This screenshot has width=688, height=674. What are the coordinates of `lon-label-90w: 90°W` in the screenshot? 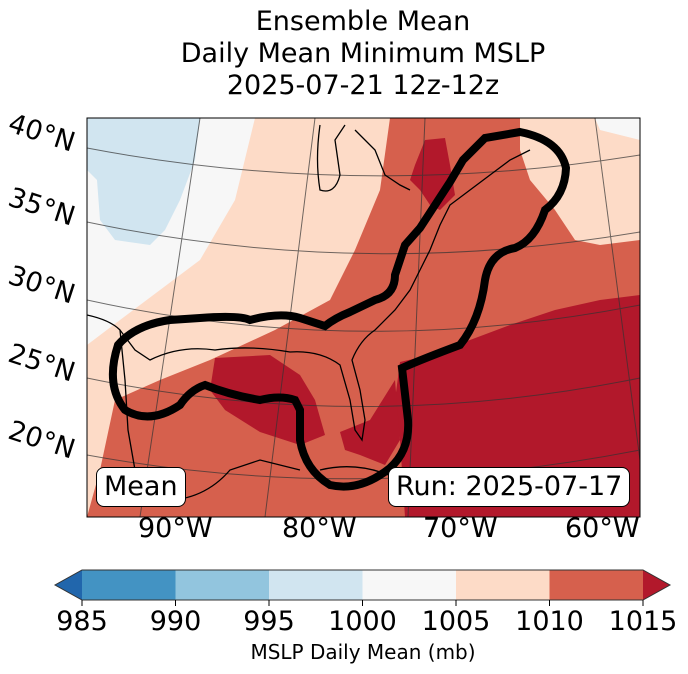 It's located at (175, 528).